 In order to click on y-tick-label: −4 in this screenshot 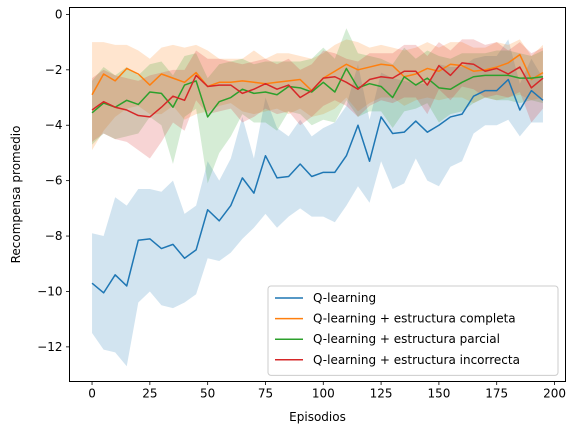, I will do `click(54, 125)`.